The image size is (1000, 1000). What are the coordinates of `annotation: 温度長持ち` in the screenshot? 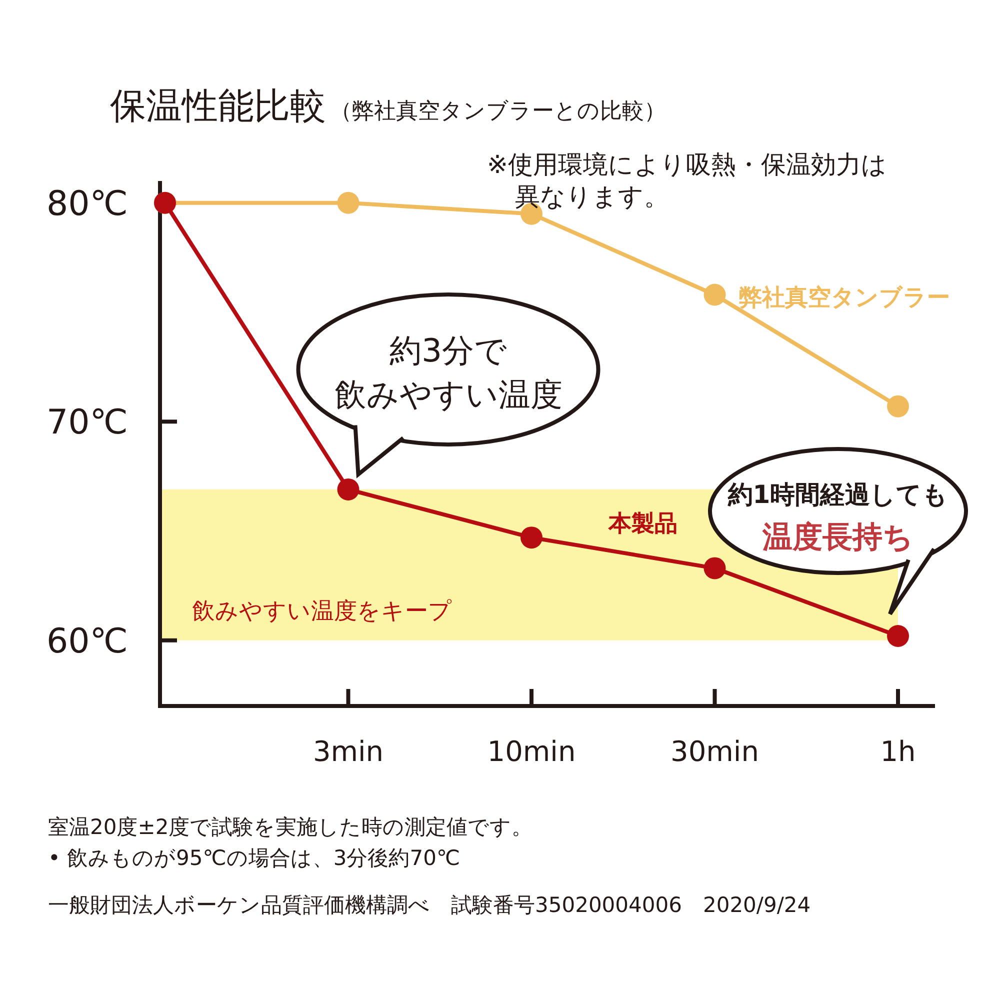 It's located at (838, 537).